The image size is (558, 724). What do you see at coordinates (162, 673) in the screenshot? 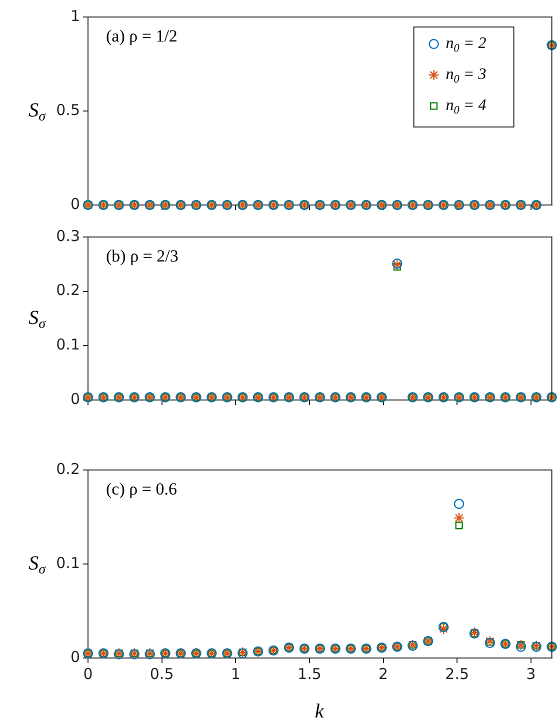
I see `x-tick-label: 0.5` at bounding box center [162, 673].